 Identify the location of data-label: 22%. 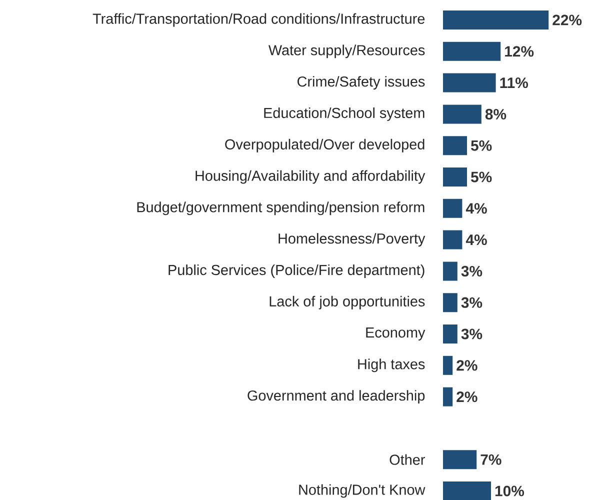
(567, 20).